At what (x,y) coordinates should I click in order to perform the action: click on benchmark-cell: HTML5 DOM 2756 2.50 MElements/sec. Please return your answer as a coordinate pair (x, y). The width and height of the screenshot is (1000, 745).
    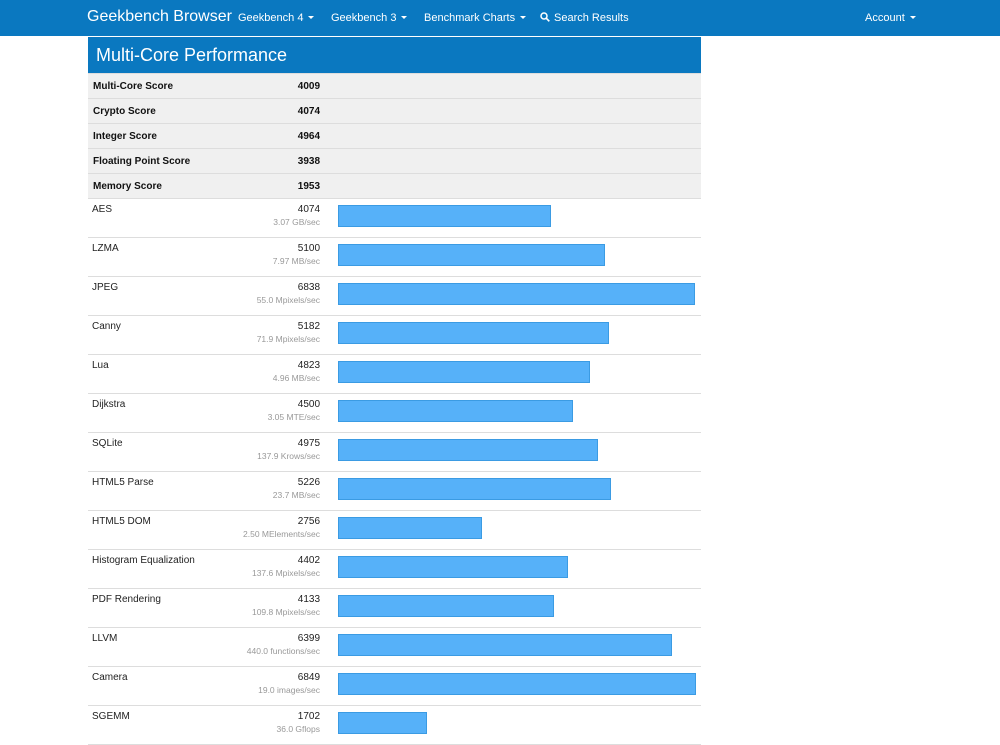
    Looking at the image, I should click on (209, 530).